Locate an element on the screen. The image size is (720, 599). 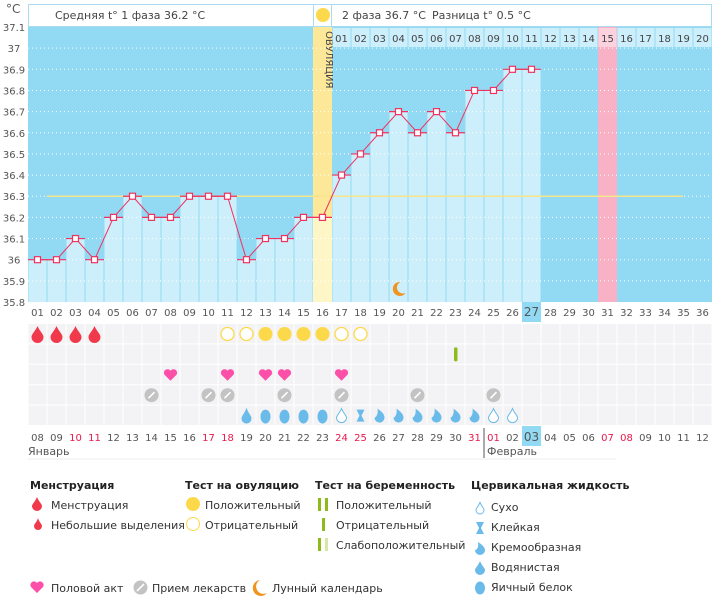
egg-white-icon is located at coordinates (322, 416).